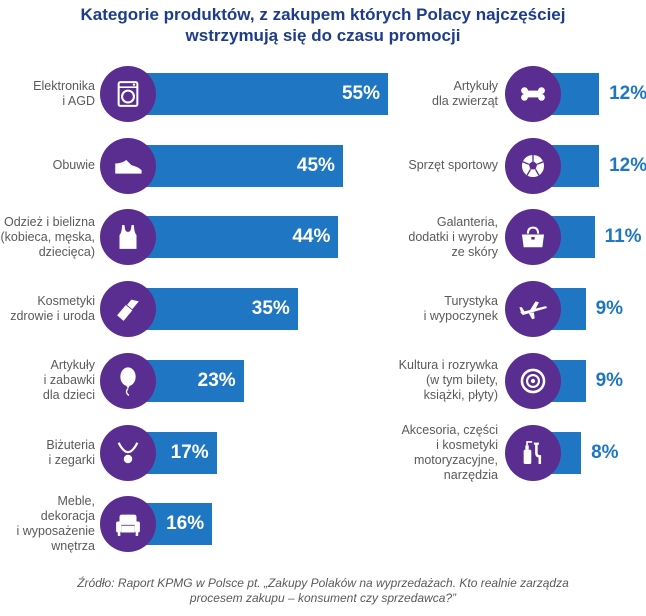 The image size is (646, 616). I want to click on tank-top-icon, so click(128, 237).